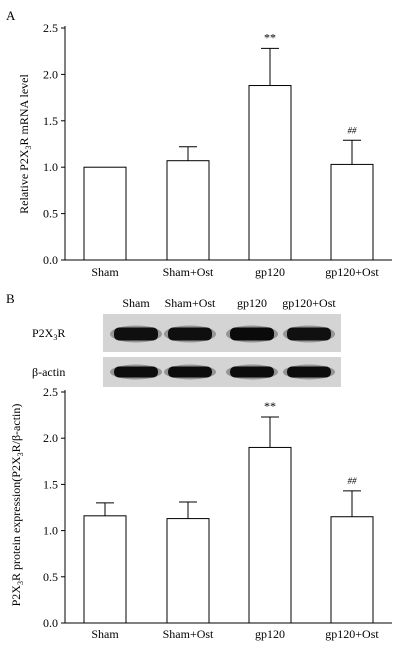  I want to click on label-part: R/β-actin), so click(16, 428).